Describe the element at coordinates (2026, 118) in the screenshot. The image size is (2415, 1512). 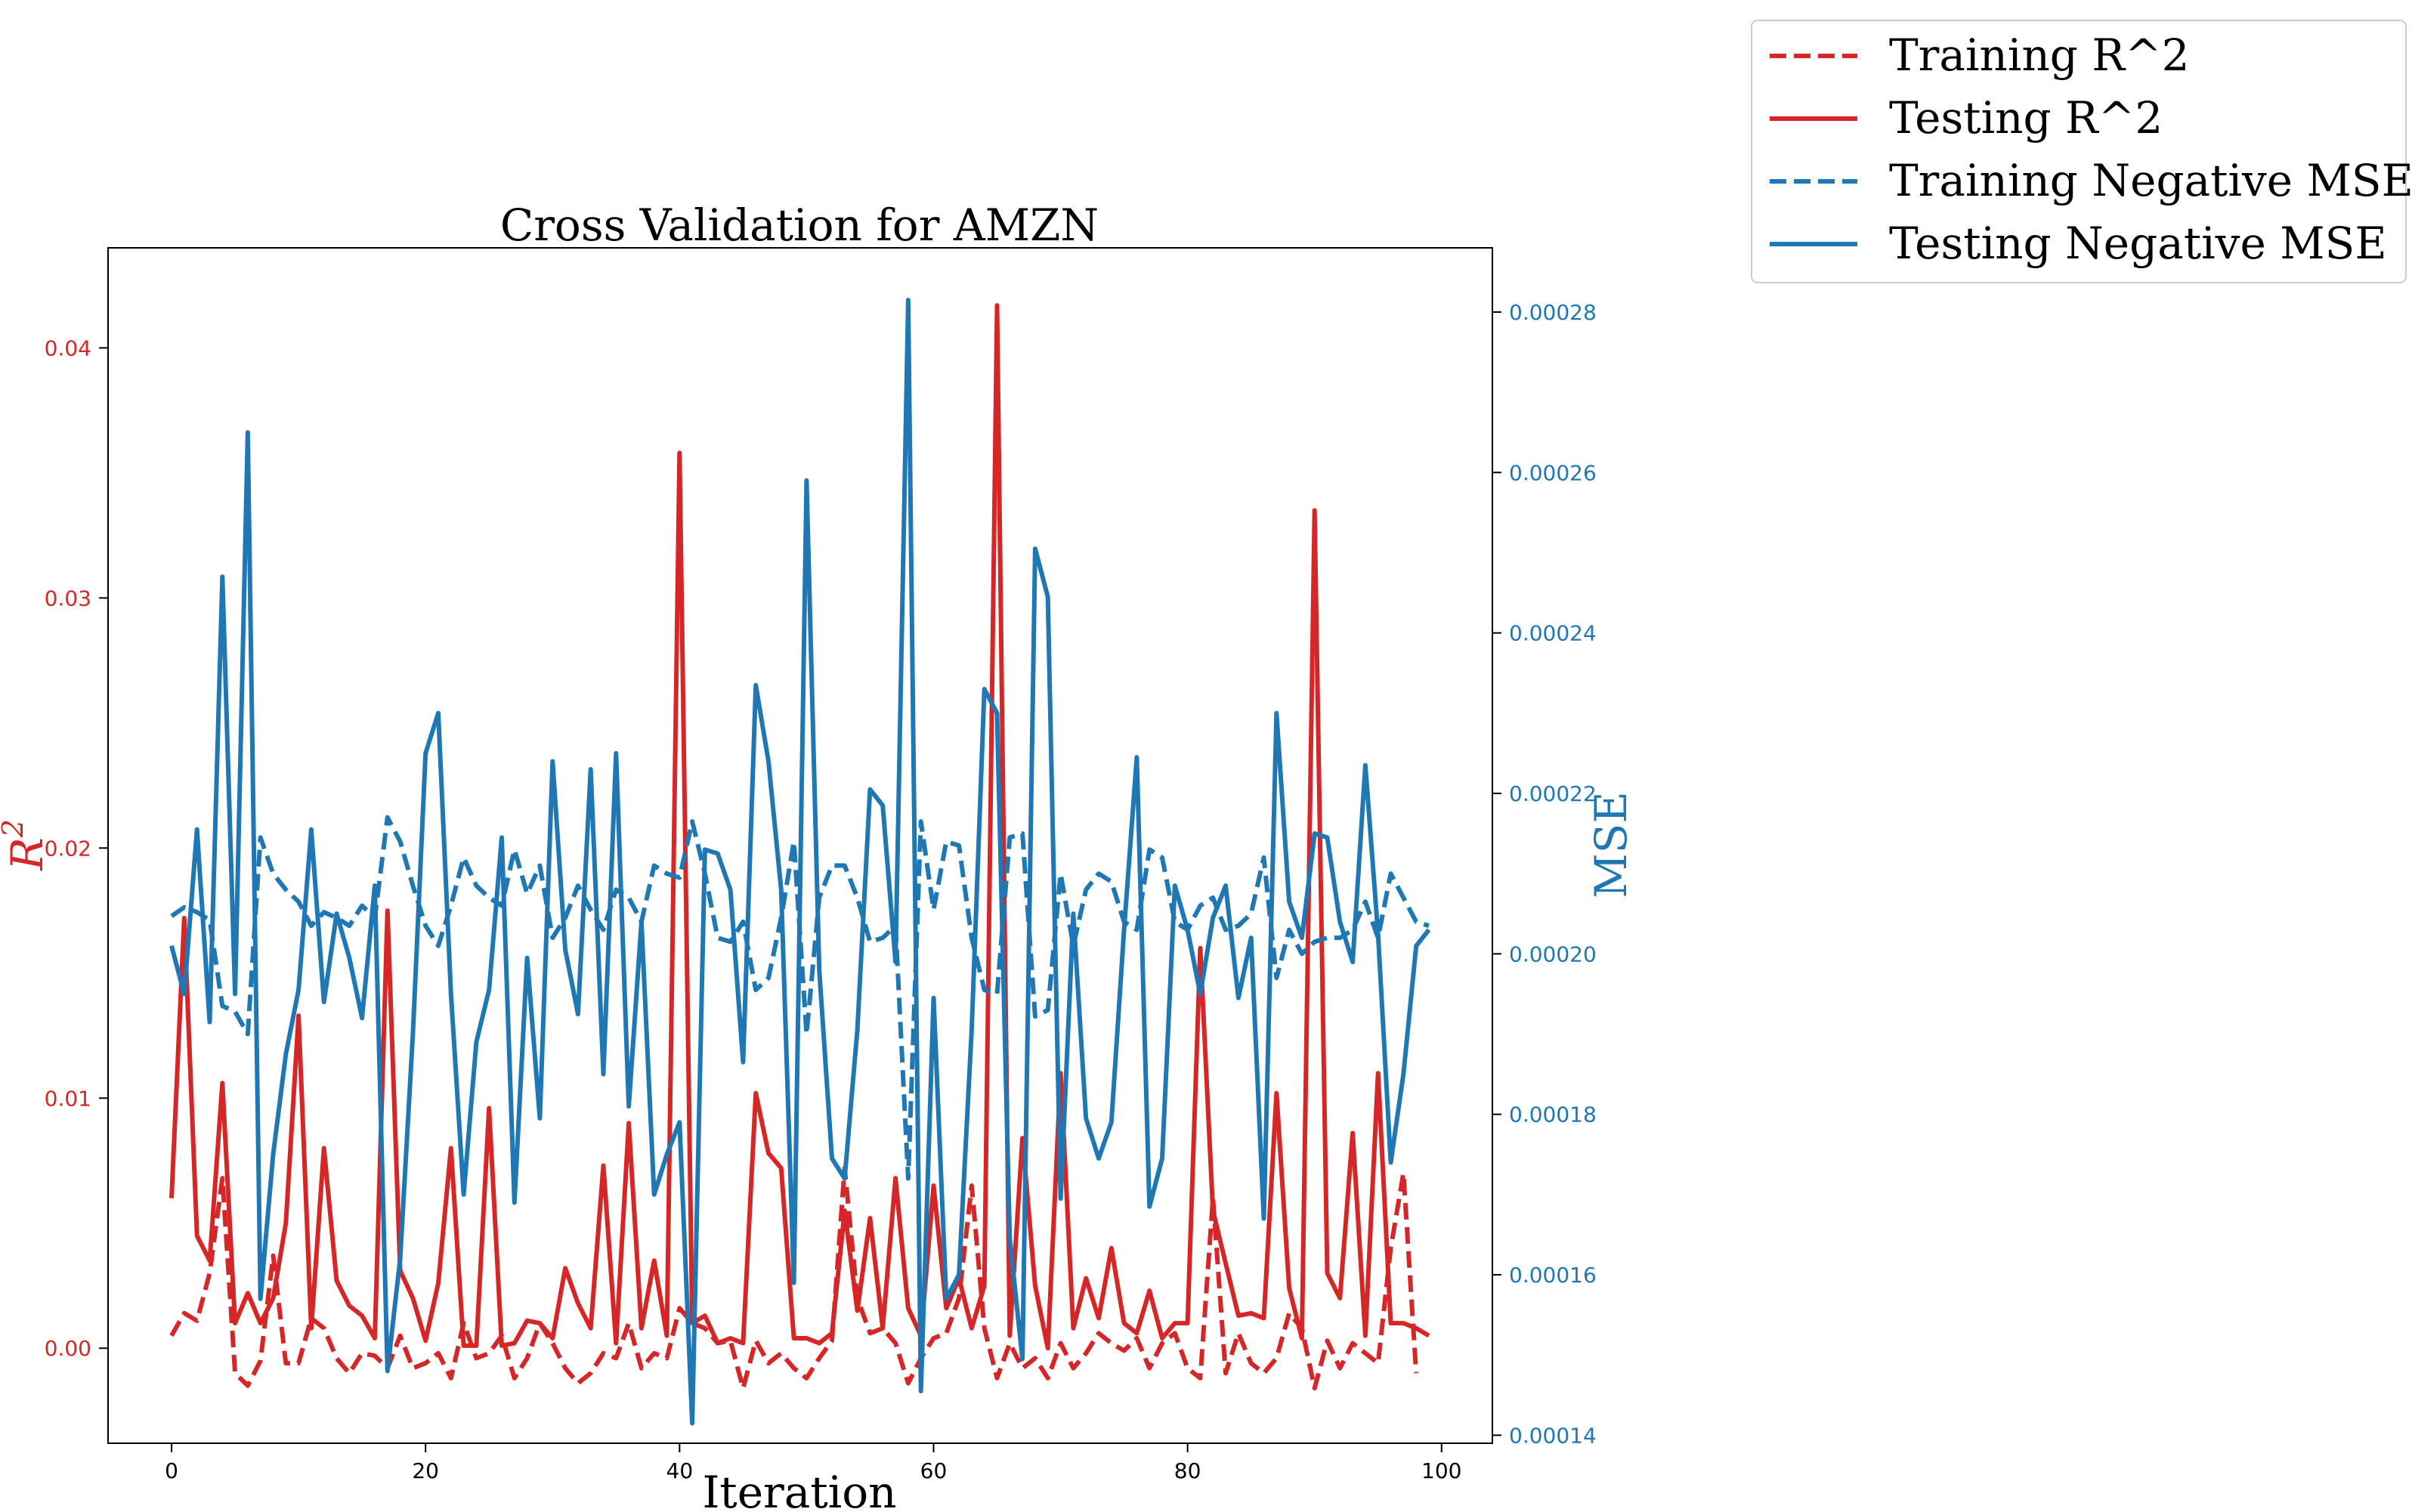
I see `legend-label-2: Testing R^2` at that location.